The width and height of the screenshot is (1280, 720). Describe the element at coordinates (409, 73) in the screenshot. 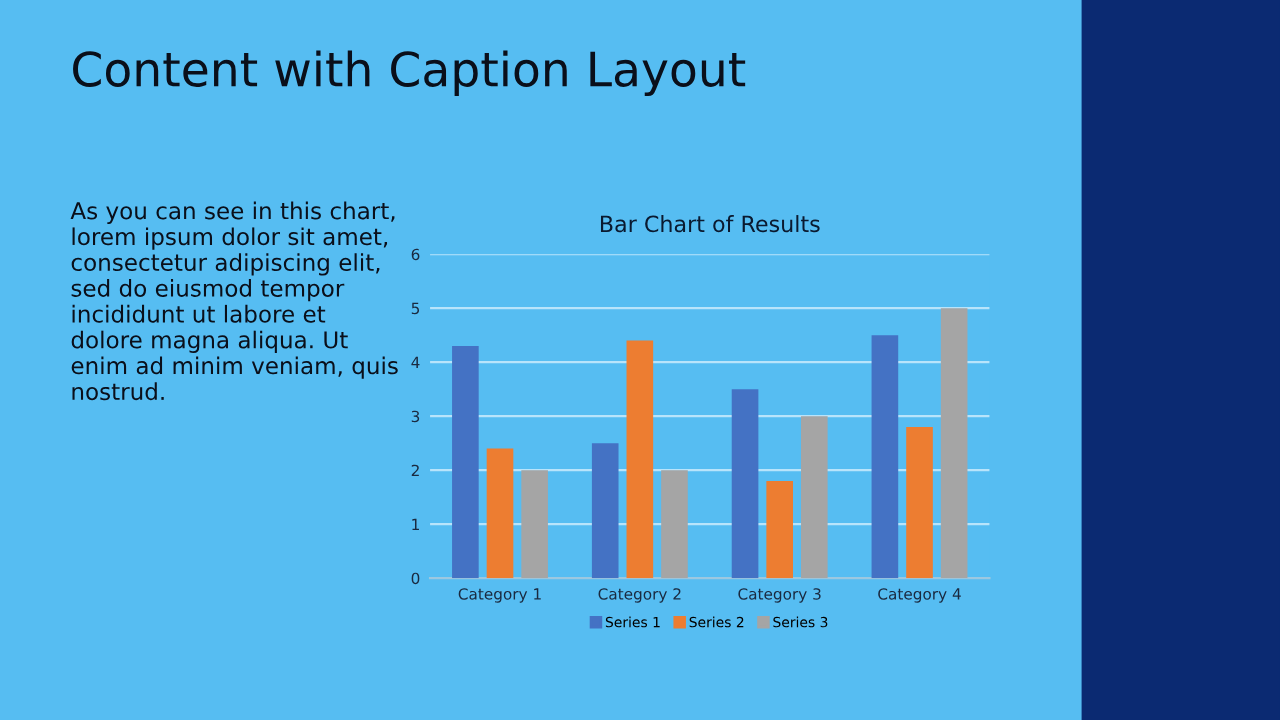

I see `text: Content with Caption Layout` at that location.